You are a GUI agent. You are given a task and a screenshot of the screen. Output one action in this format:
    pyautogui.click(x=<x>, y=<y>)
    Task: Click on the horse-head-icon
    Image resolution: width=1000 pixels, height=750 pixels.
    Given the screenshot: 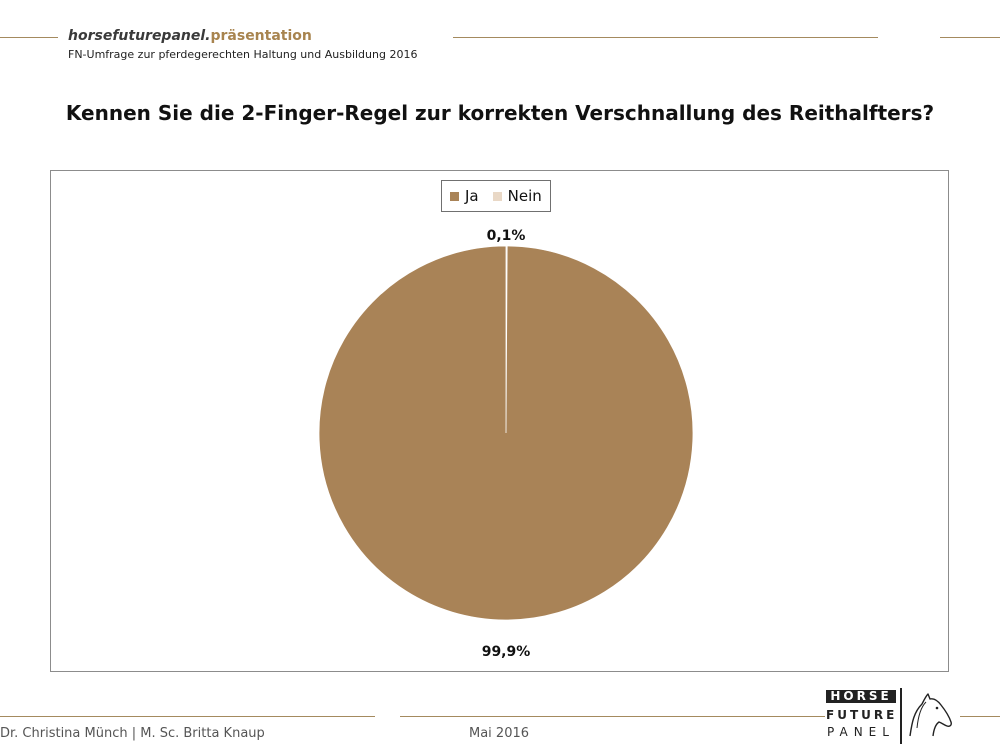 What is the action you would take?
    pyautogui.click(x=930, y=715)
    